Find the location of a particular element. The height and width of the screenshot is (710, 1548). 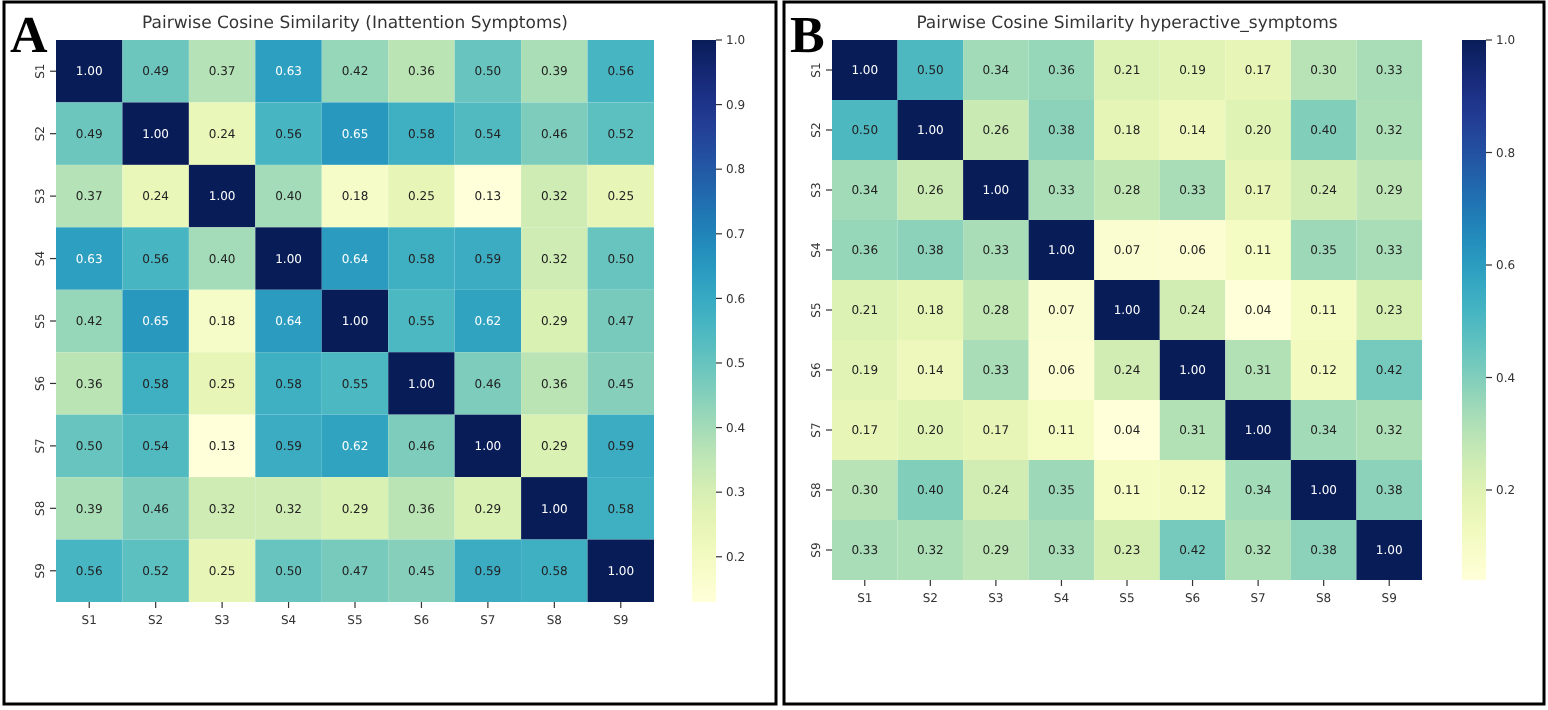

chart-title: Pairwise Cosine Similarity (Inattention Symptoms) is located at coordinates (355, 24).